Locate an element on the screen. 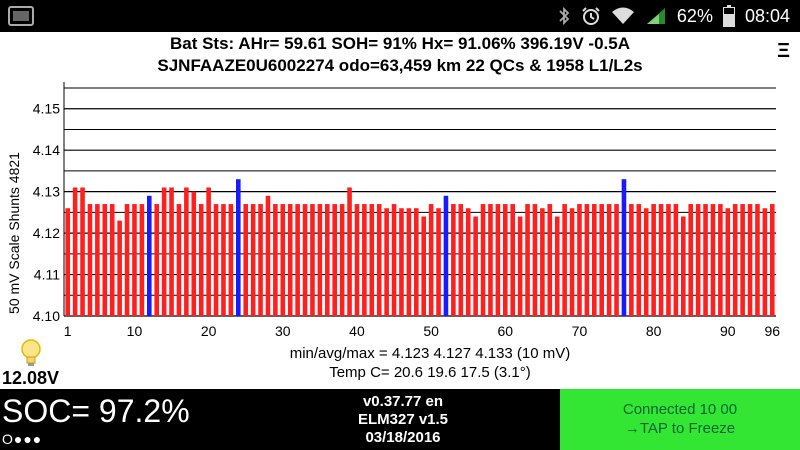  y-tick-label: 4.14 is located at coordinates (46, 150).